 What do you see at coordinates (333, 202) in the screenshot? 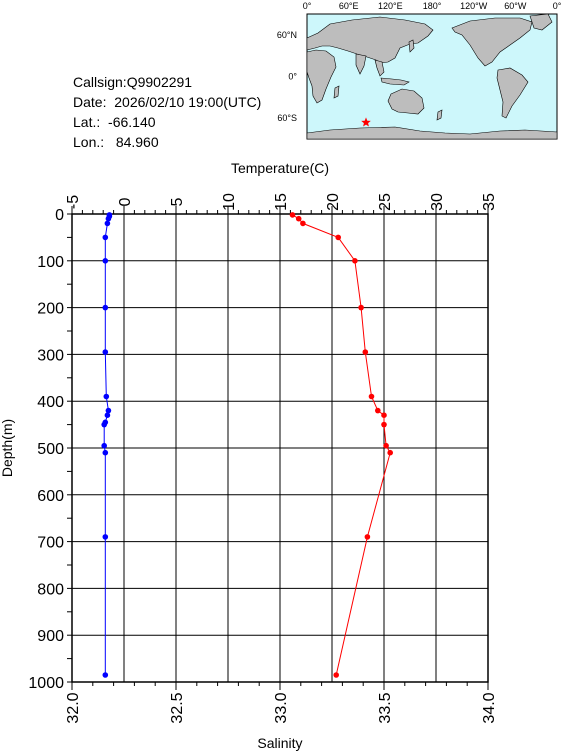
I see `temperature-tick-label: 20` at bounding box center [333, 202].